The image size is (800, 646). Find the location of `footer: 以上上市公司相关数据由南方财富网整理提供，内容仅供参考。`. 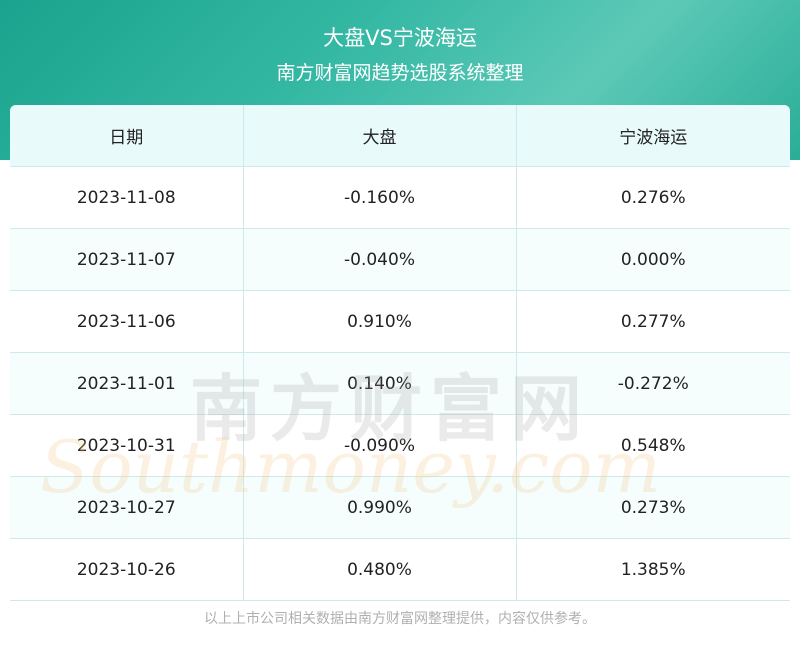

footer: 以上上市公司相关数据由南方财富网整理提供，内容仅供参考。 is located at coordinates (400, 619).